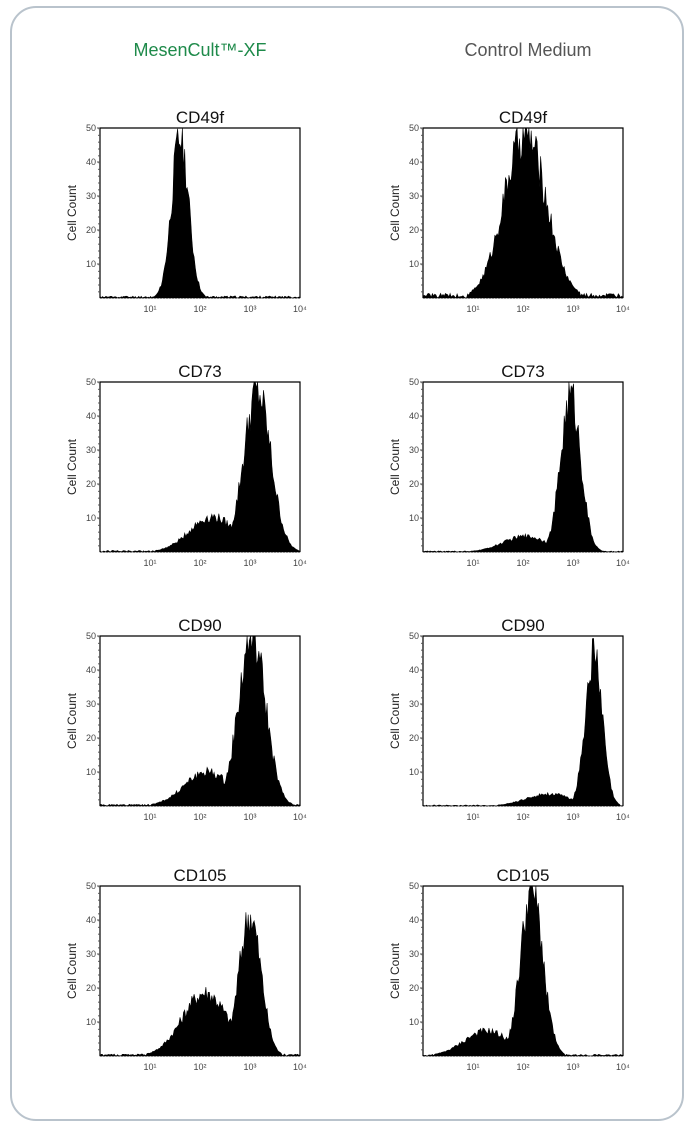 The image size is (696, 1130). What do you see at coordinates (523, 970) in the screenshot?
I see `plot-frame` at bounding box center [523, 970].